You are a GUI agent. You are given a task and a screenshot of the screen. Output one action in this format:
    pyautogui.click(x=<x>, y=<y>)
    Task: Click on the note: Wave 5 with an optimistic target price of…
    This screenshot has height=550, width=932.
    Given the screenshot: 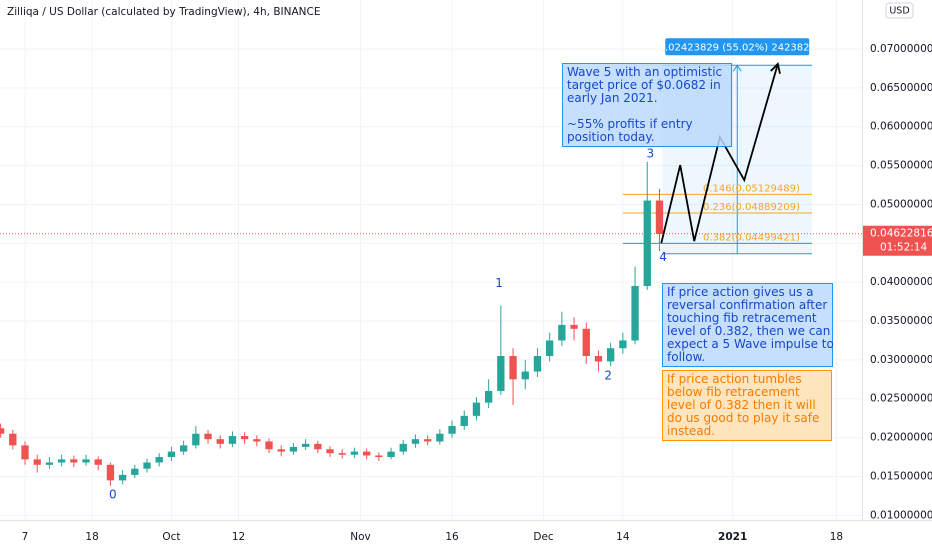 What is the action you would take?
    pyautogui.click(x=647, y=105)
    